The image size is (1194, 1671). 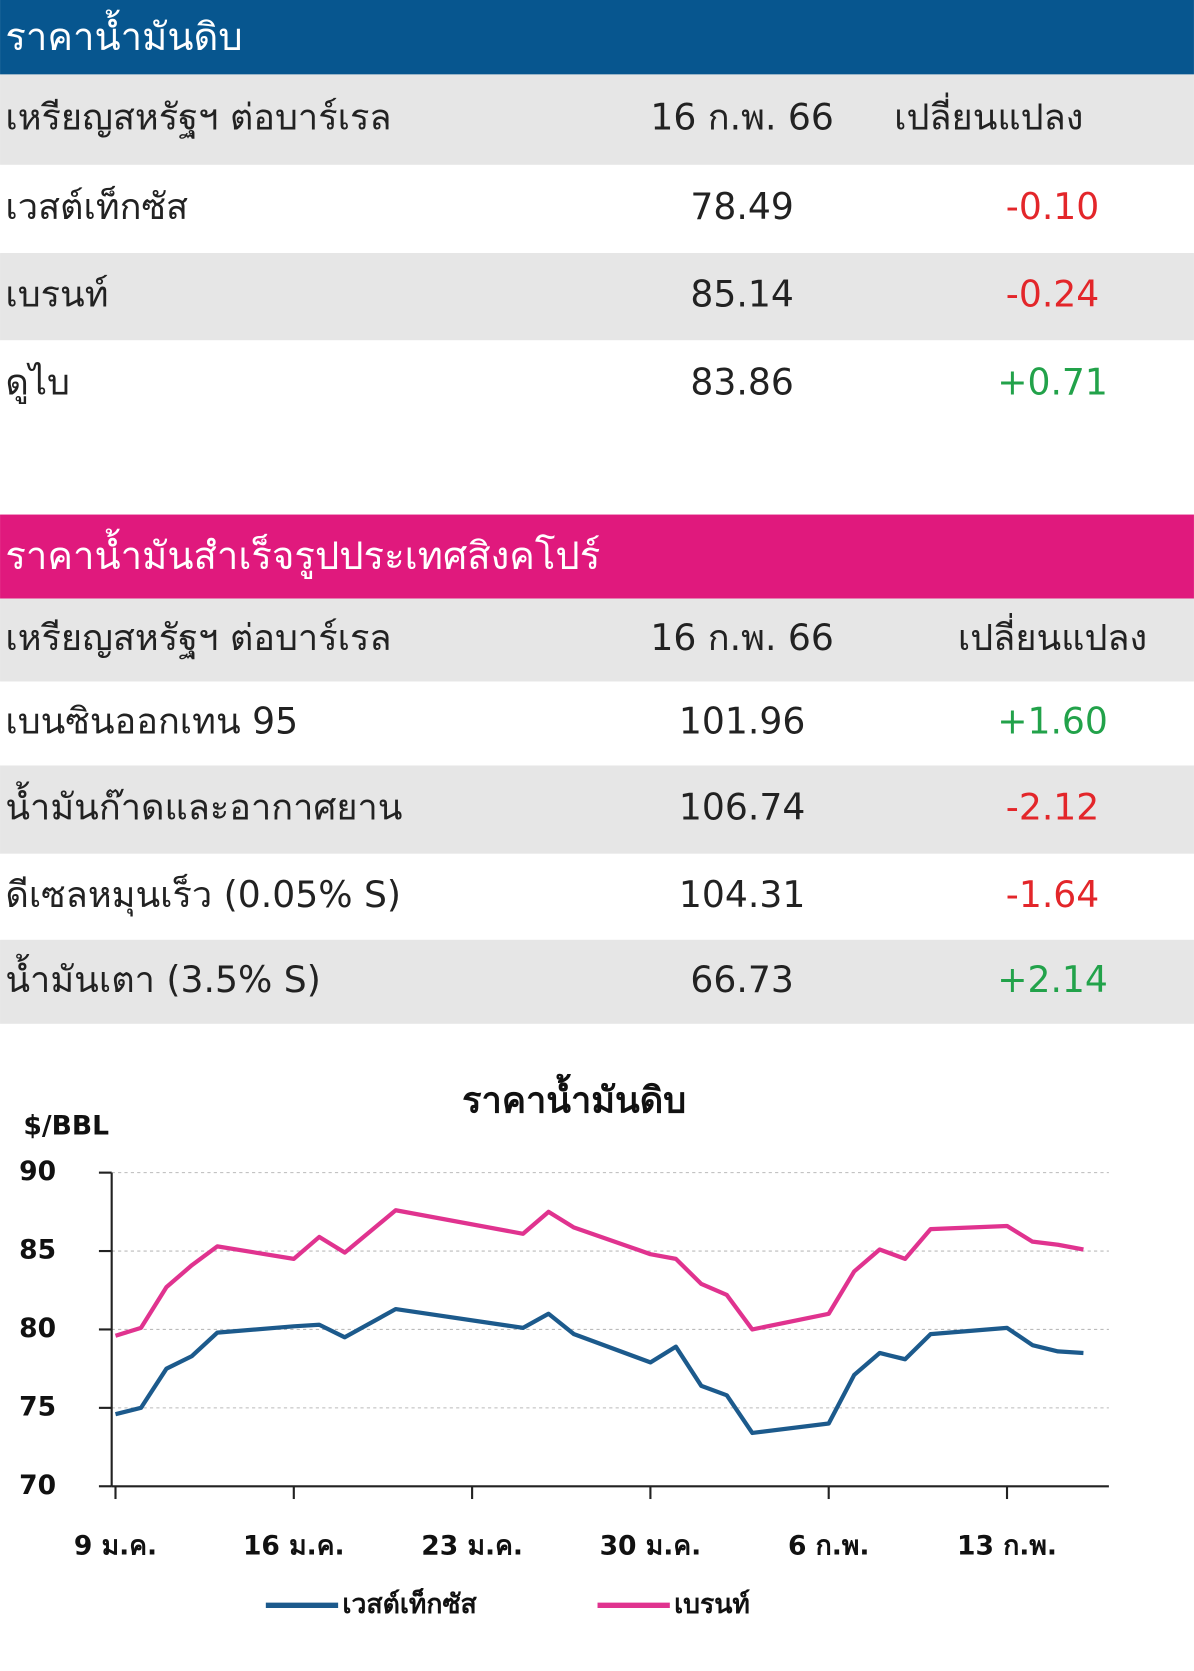 I want to click on row-name: น้ำมันเตา (3.5% S), so click(x=162, y=977).